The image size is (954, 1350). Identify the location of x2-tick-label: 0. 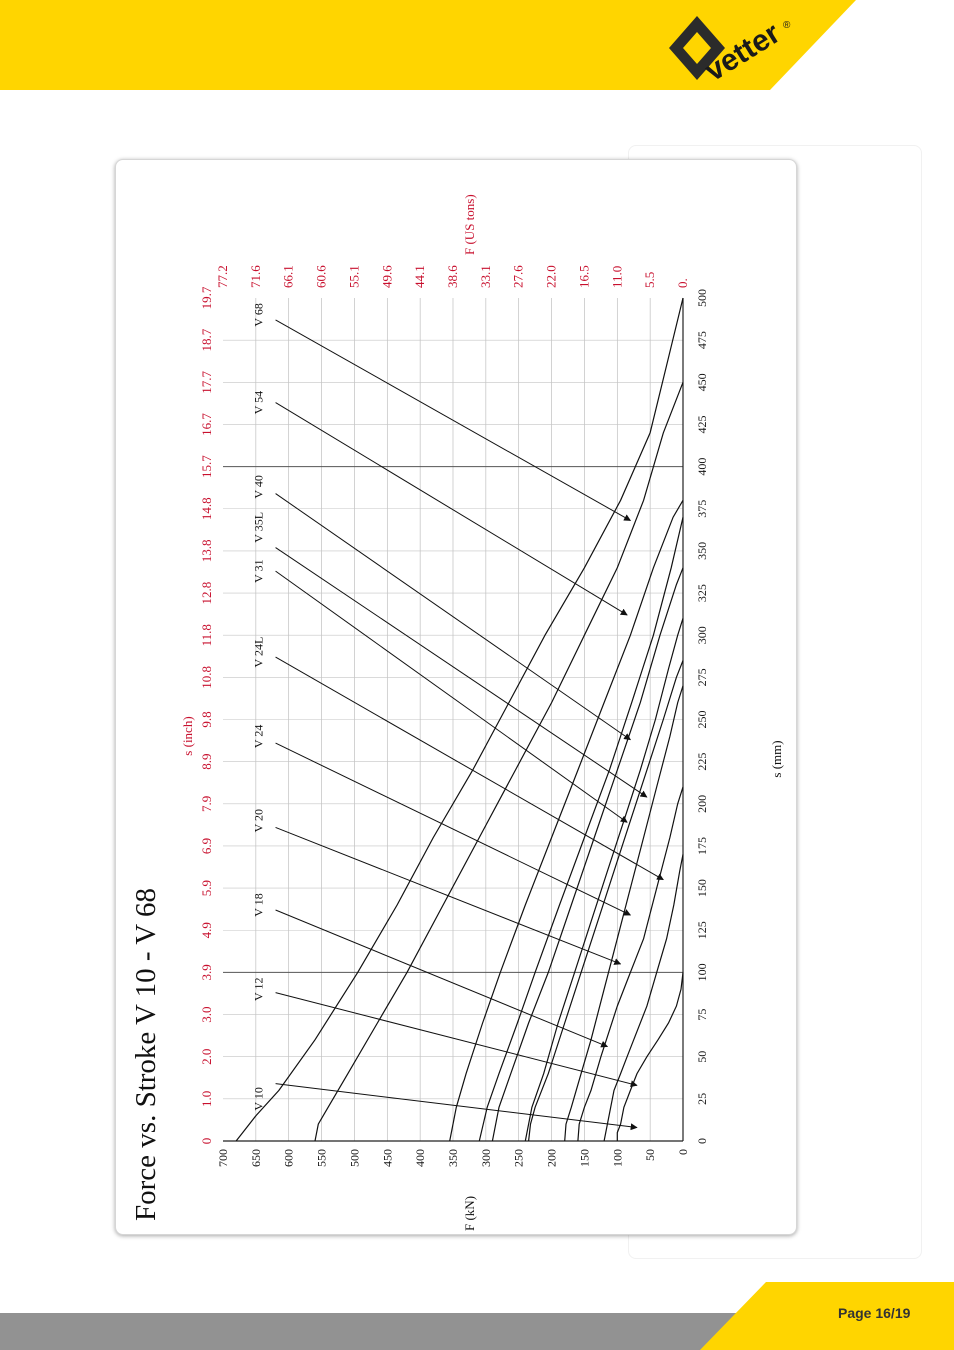
(206, 1141).